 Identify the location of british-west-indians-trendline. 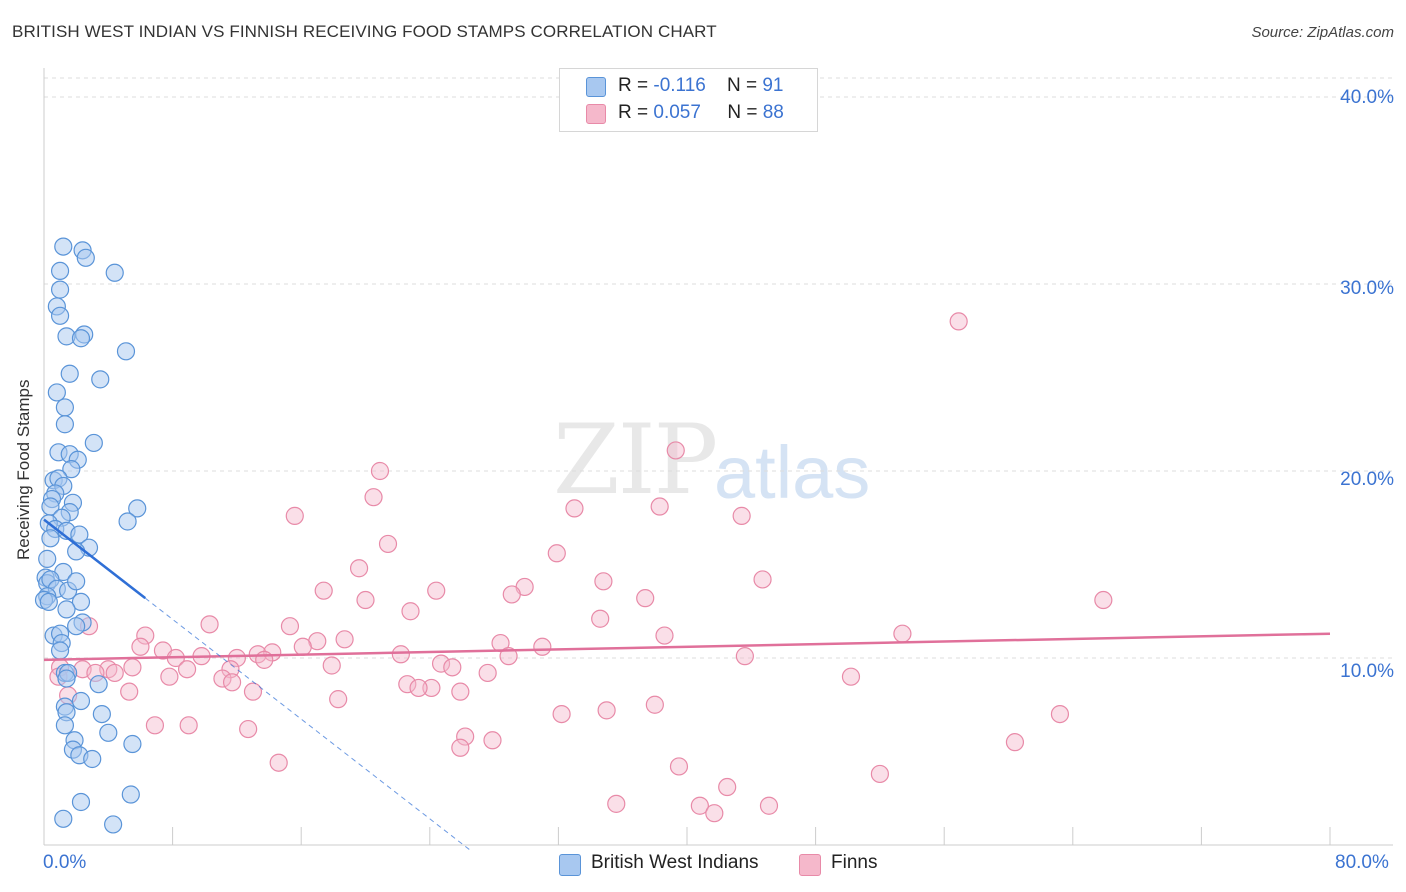
(95, 559).